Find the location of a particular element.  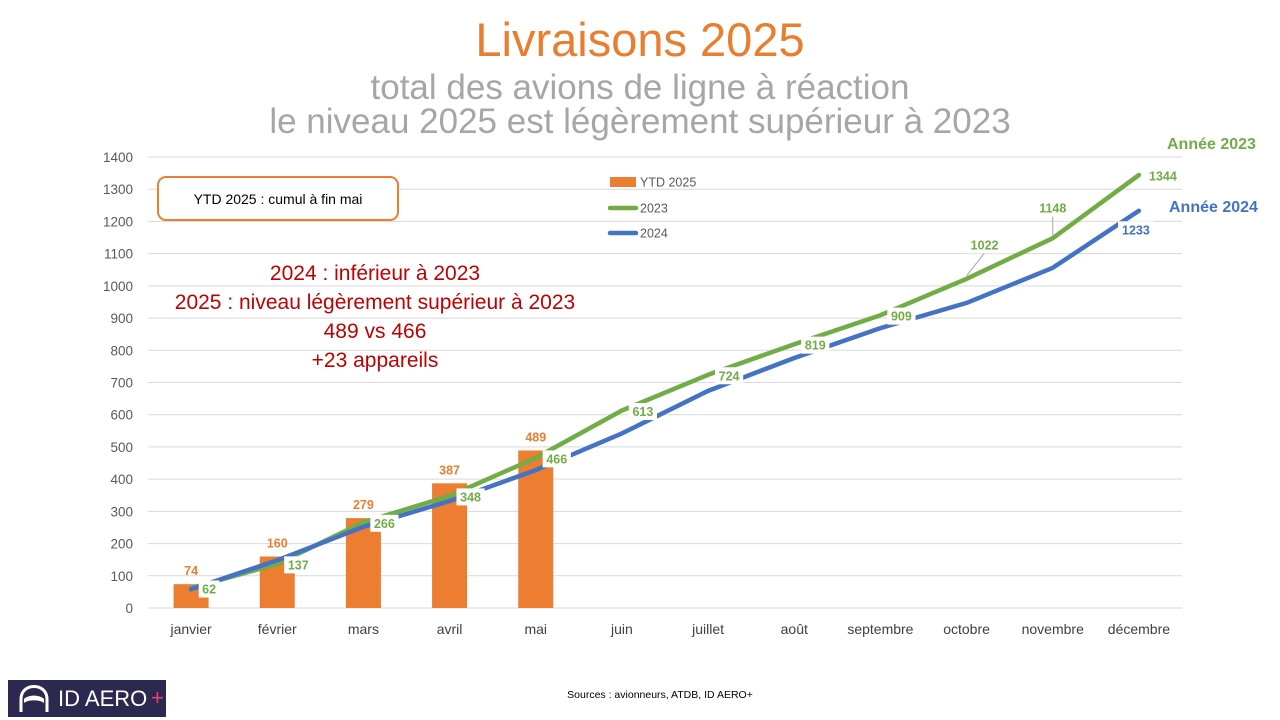

y-tick-label-900: 900 is located at coordinates (121, 318).